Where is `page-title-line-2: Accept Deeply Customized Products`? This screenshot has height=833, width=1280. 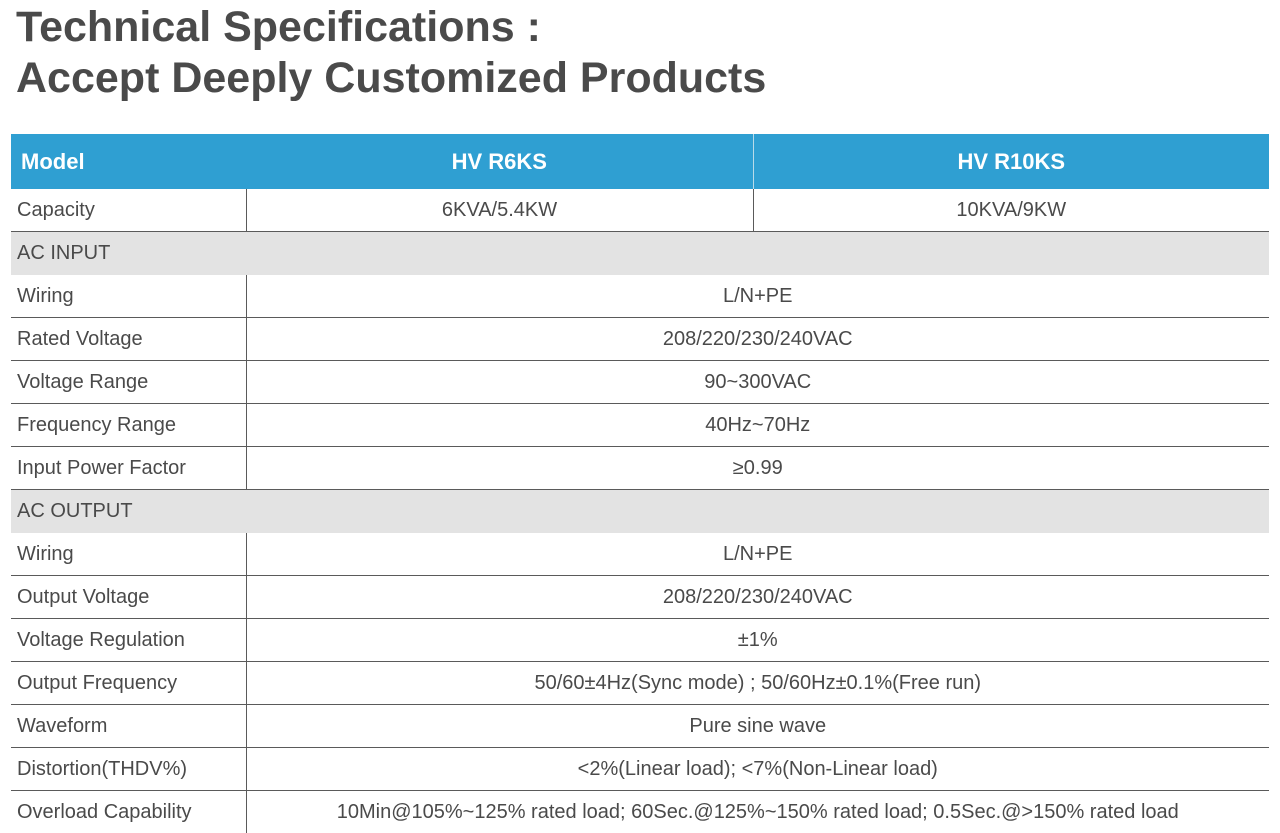 page-title-line-2: Accept Deeply Customized Products is located at coordinates (391, 78).